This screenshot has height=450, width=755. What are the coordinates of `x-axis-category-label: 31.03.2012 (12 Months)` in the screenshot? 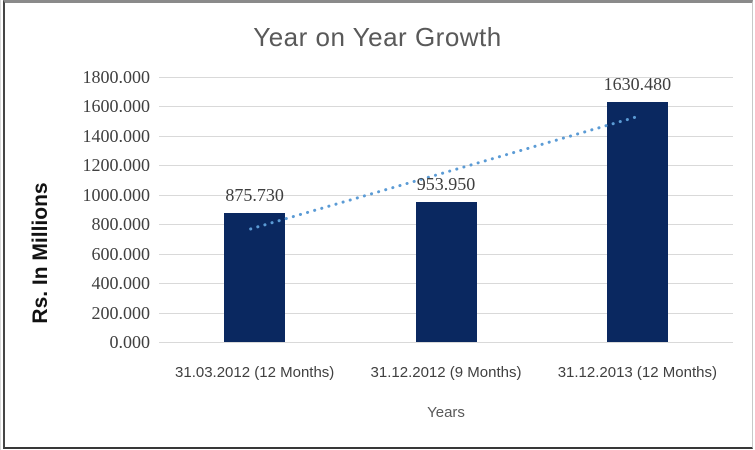 It's located at (255, 372).